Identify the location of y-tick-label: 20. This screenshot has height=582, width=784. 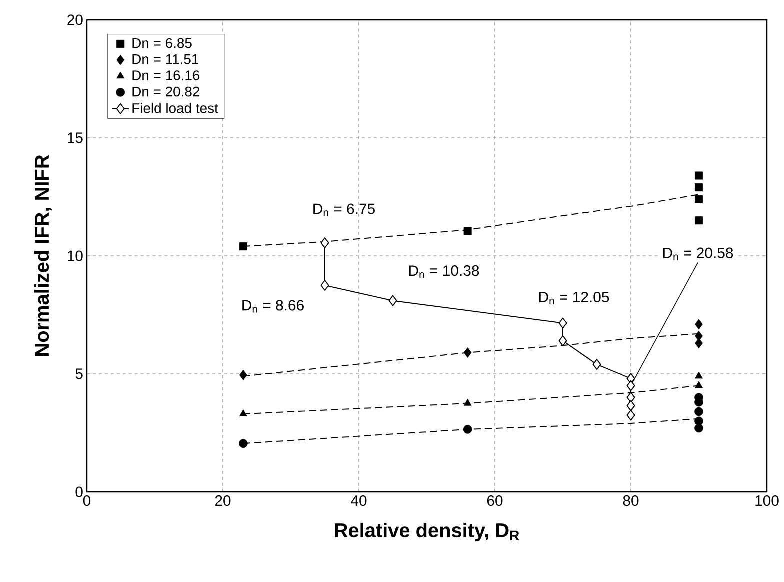
(75, 20).